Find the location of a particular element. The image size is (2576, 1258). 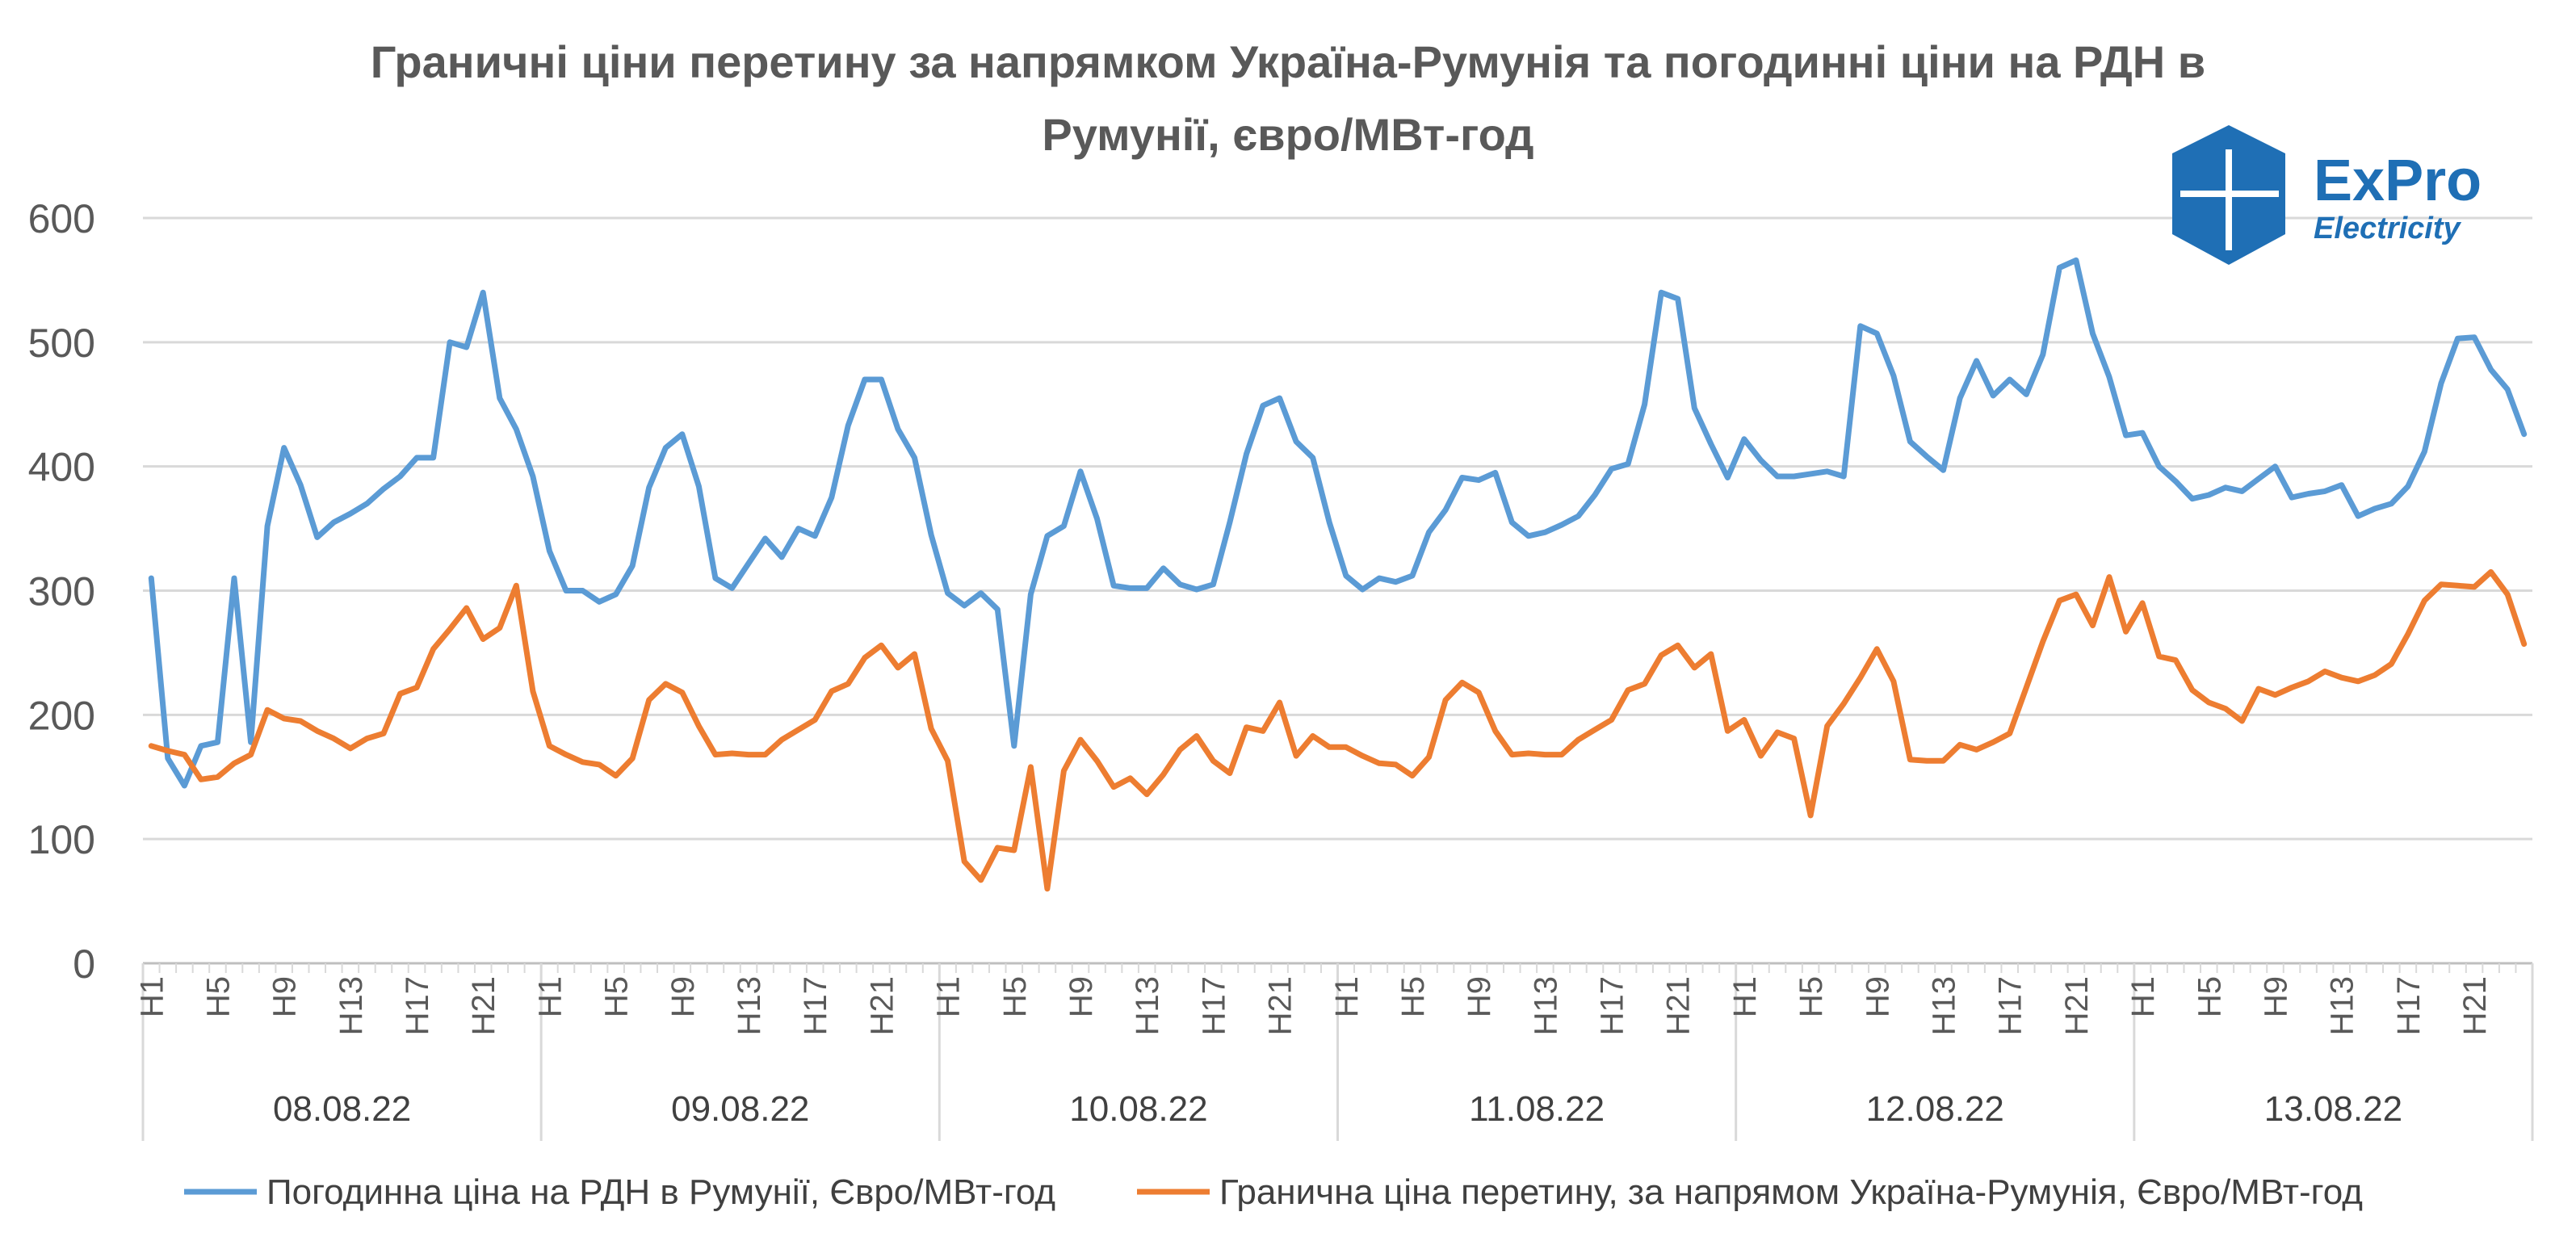

expro-logo: ExPro Electricity is located at coordinates (2327, 195).